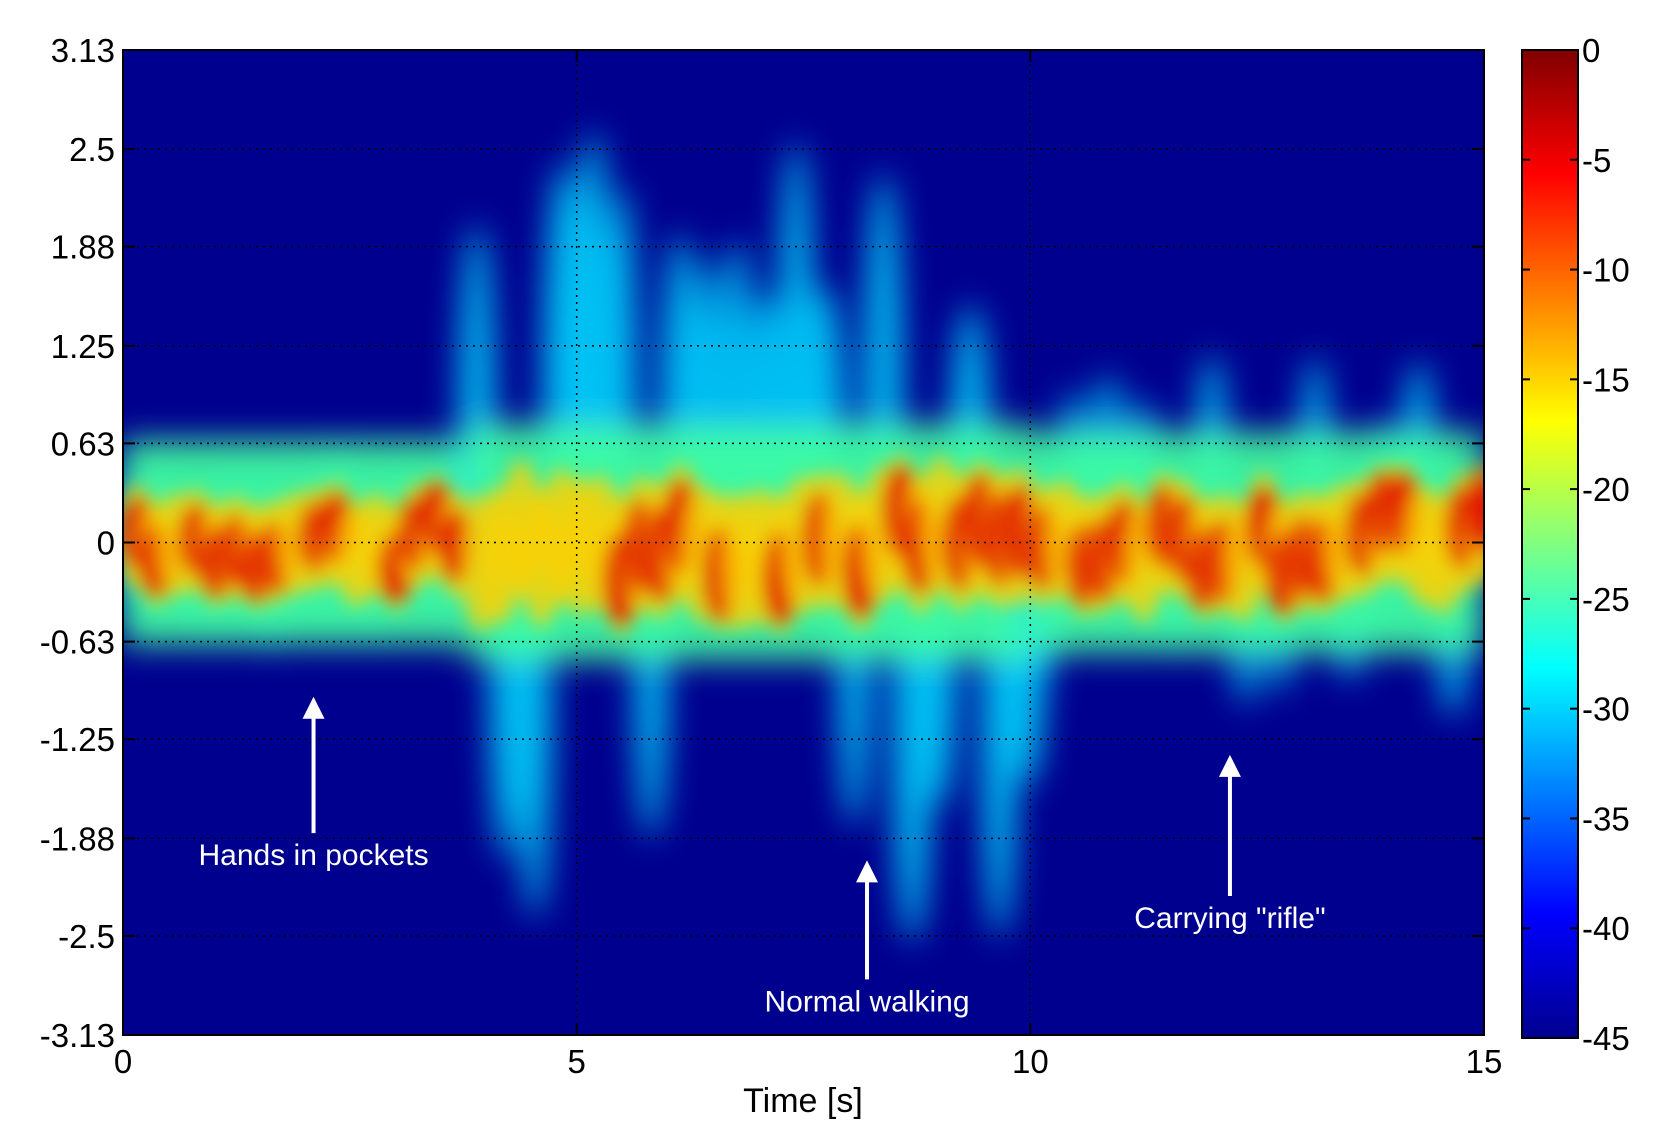 The width and height of the screenshot is (1653, 1148). Describe the element at coordinates (1474, 512) in the screenshot. I see `signal-peak` at that location.